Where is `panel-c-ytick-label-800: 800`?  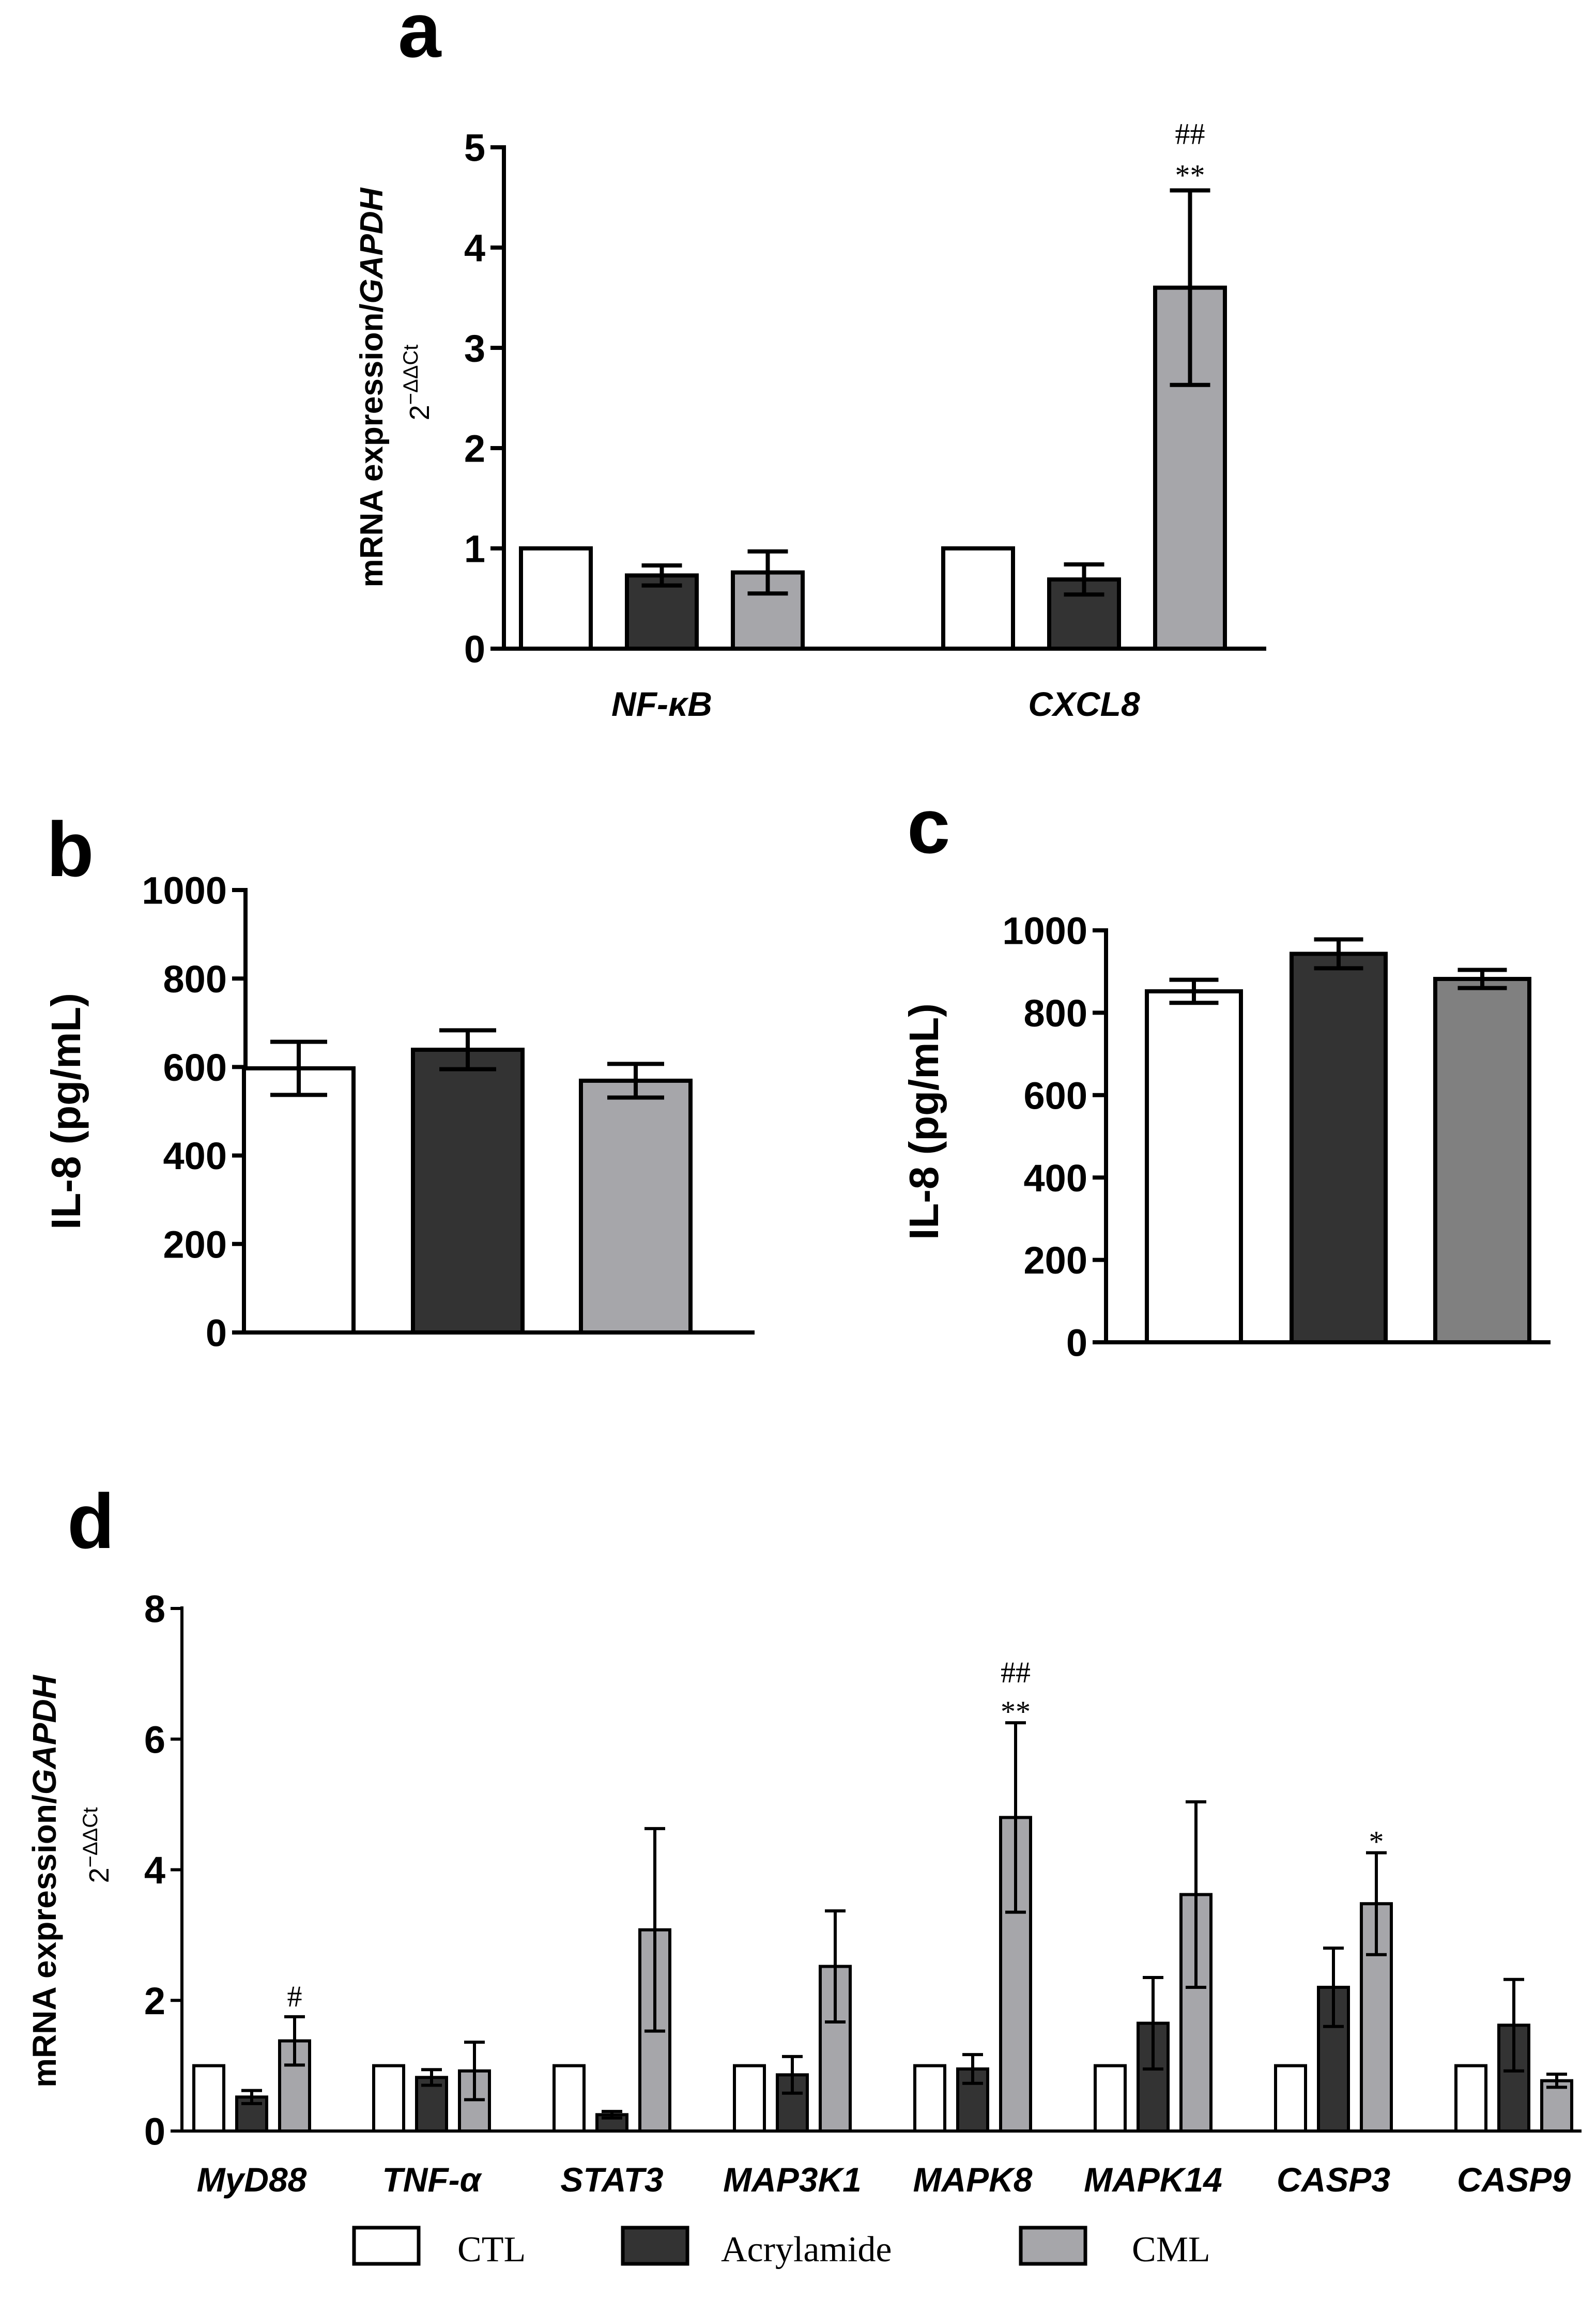
panel-c-ytick-label-800: 800 is located at coordinates (1055, 1013).